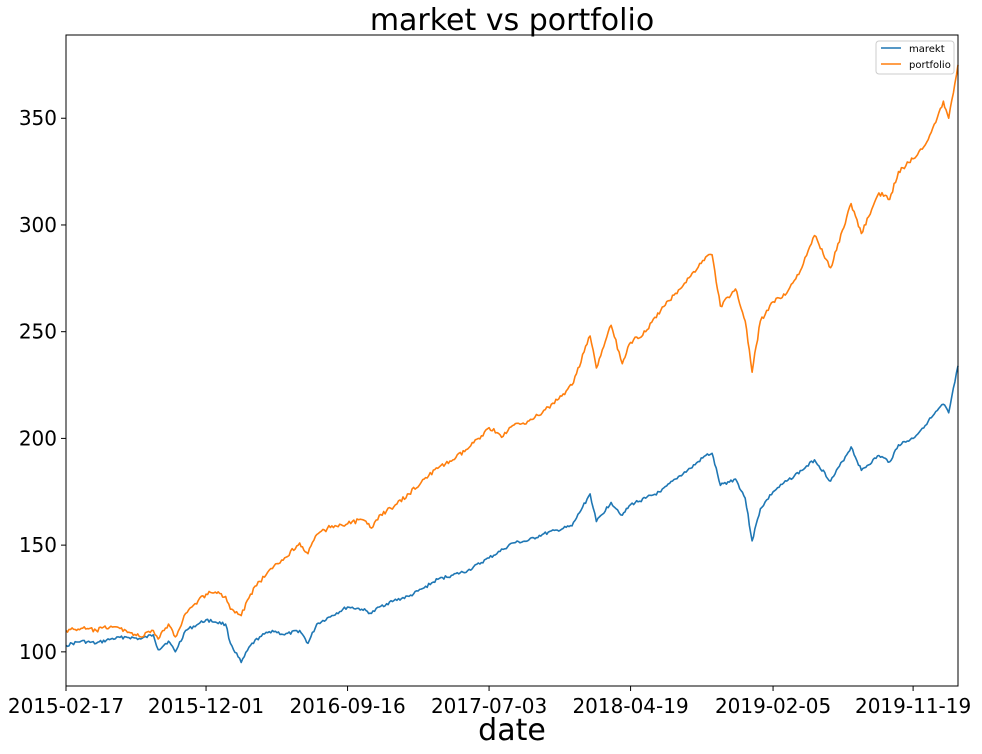 The height and width of the screenshot is (754, 982). What do you see at coordinates (38, 118) in the screenshot?
I see `y-tick-label: 350` at bounding box center [38, 118].